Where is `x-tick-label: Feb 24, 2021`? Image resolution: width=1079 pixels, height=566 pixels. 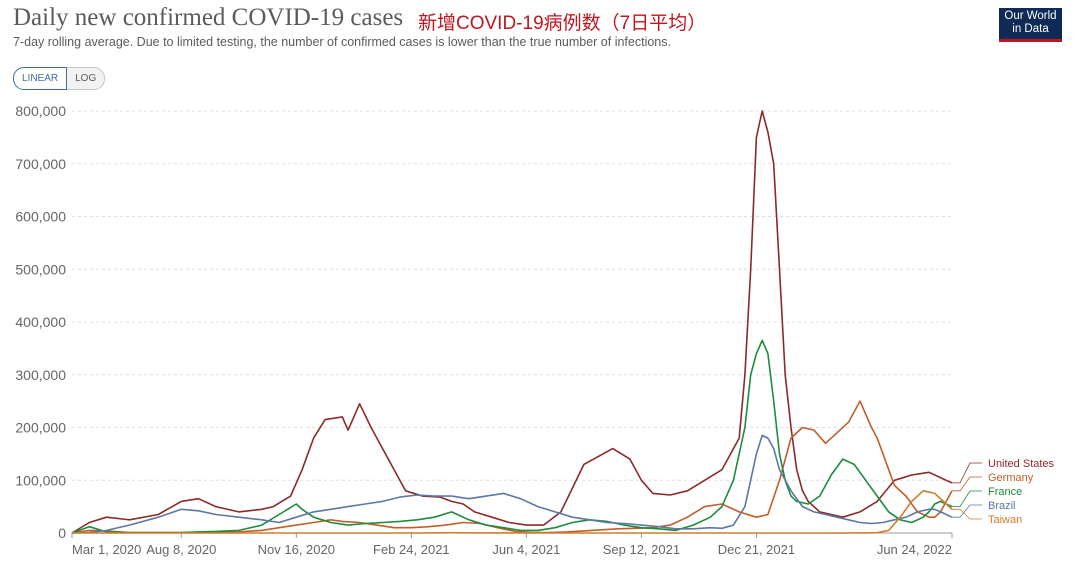
x-tick-label: Feb 24, 2021 is located at coordinates (411, 549).